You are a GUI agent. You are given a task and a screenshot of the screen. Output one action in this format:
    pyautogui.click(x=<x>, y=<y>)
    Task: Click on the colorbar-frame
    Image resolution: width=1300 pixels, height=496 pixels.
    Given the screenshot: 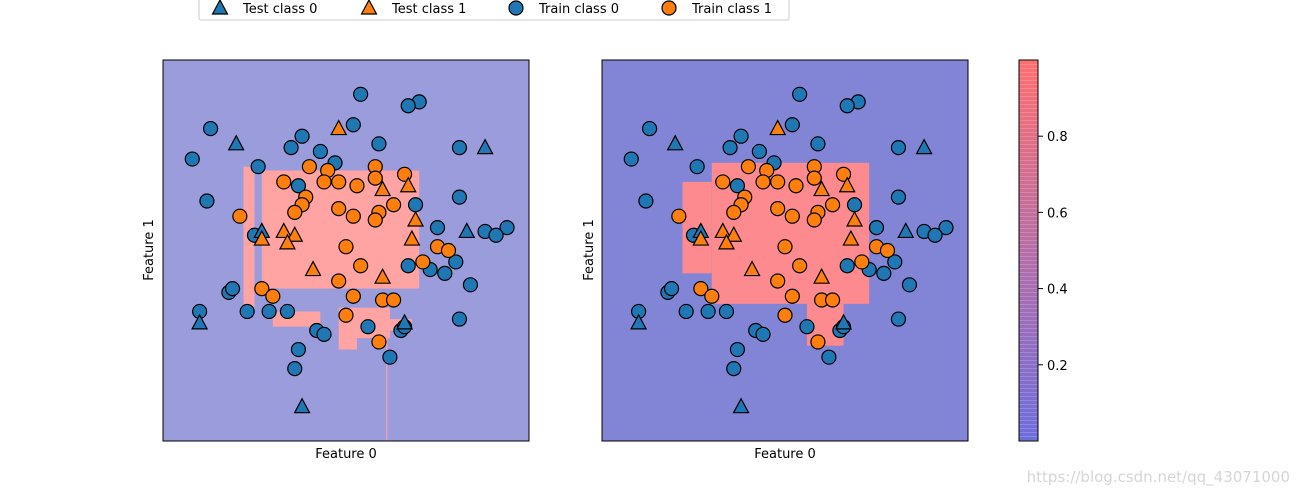 What is the action you would take?
    pyautogui.click(x=1028, y=250)
    